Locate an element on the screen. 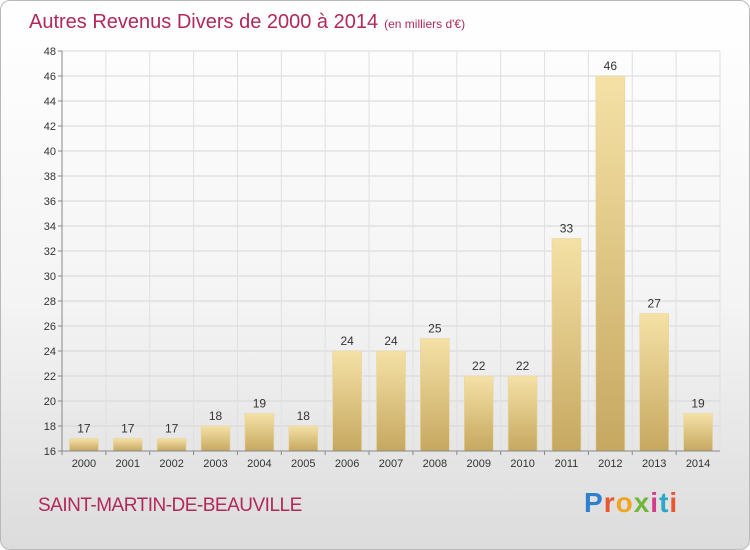 The image size is (750, 550). x-tick-label: 2007 is located at coordinates (391, 464).